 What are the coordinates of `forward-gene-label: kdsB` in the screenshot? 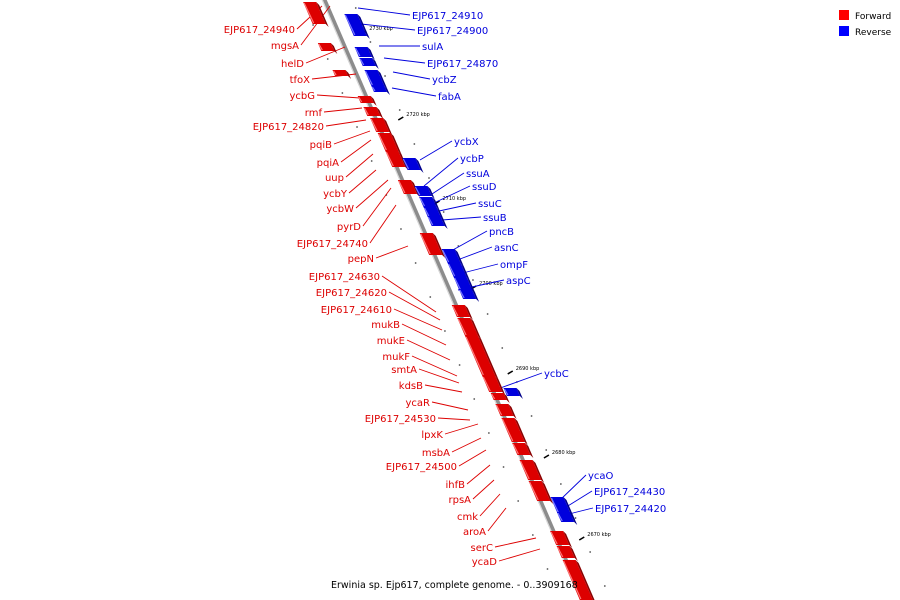 It's located at (411, 386).